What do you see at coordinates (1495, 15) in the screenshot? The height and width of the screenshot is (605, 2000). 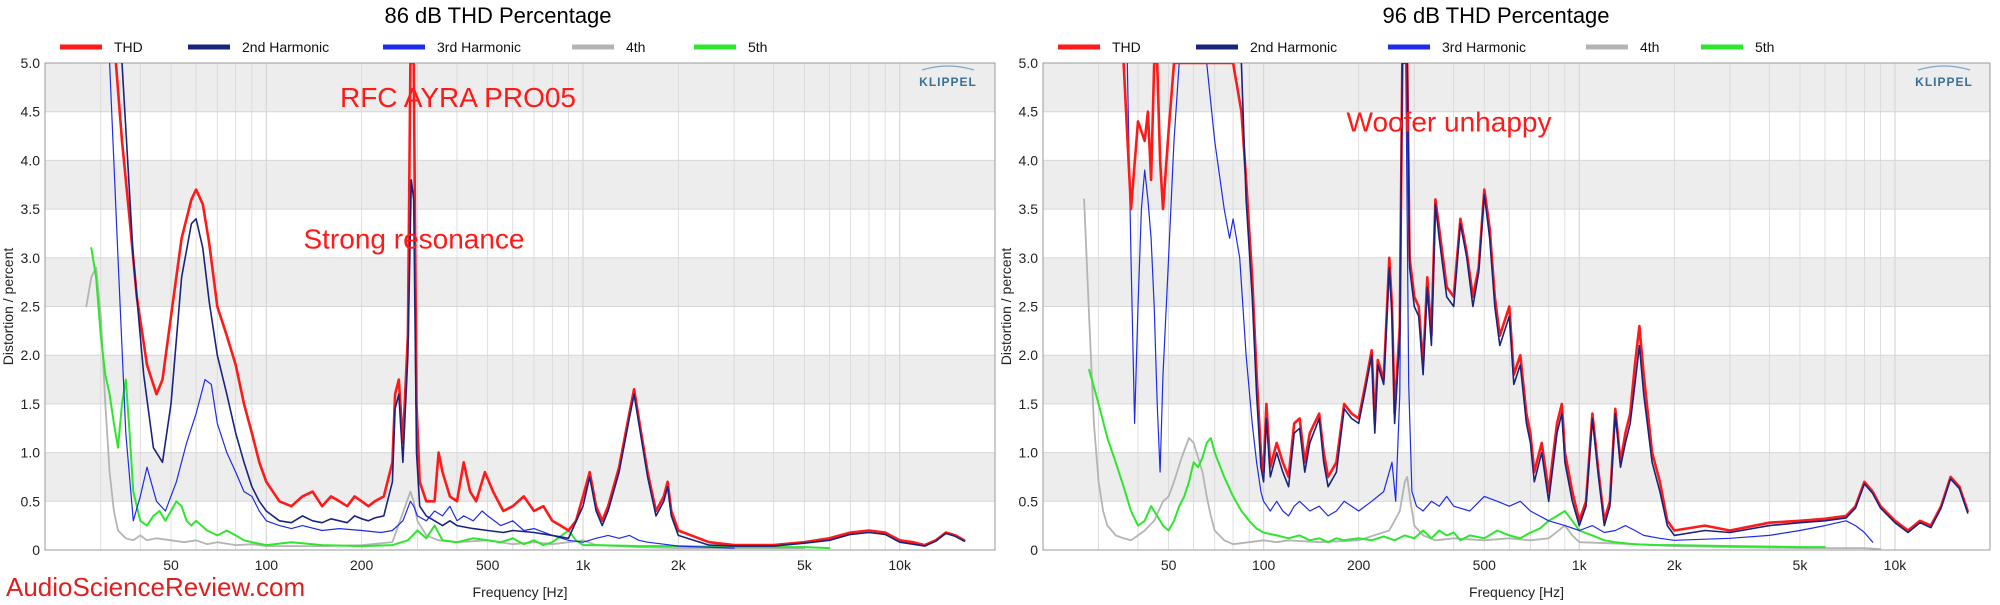 I see `chart-title: 96 dB THD Percentage` at bounding box center [1495, 15].